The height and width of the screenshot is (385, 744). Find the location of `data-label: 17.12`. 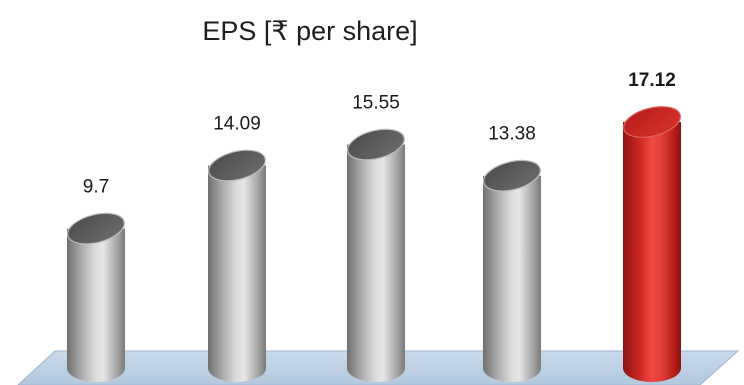

data-label: 17.12 is located at coordinates (652, 80).